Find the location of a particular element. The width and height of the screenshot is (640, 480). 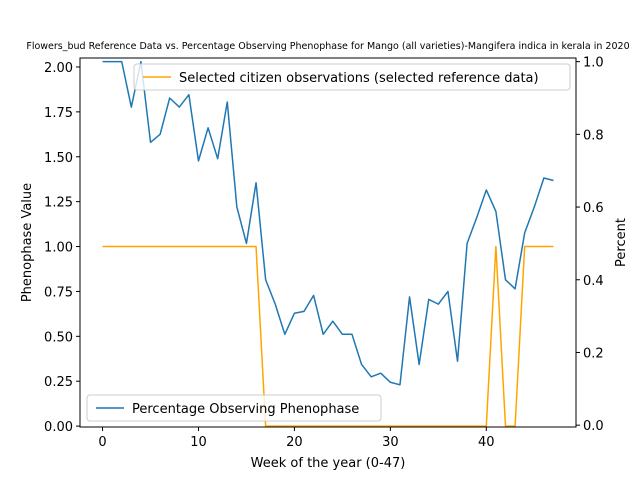

y-axis-right-label: Percent is located at coordinates (621, 242).